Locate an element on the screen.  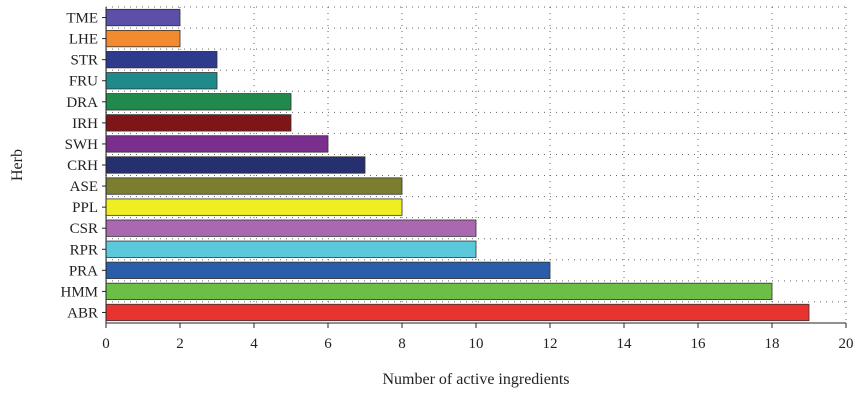
category-label: LHE is located at coordinates (83, 40).